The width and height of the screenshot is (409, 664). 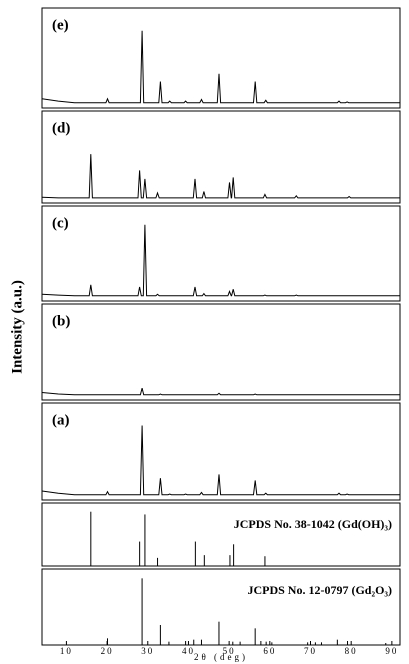 I want to click on panel-label: (b), so click(x=61, y=321).